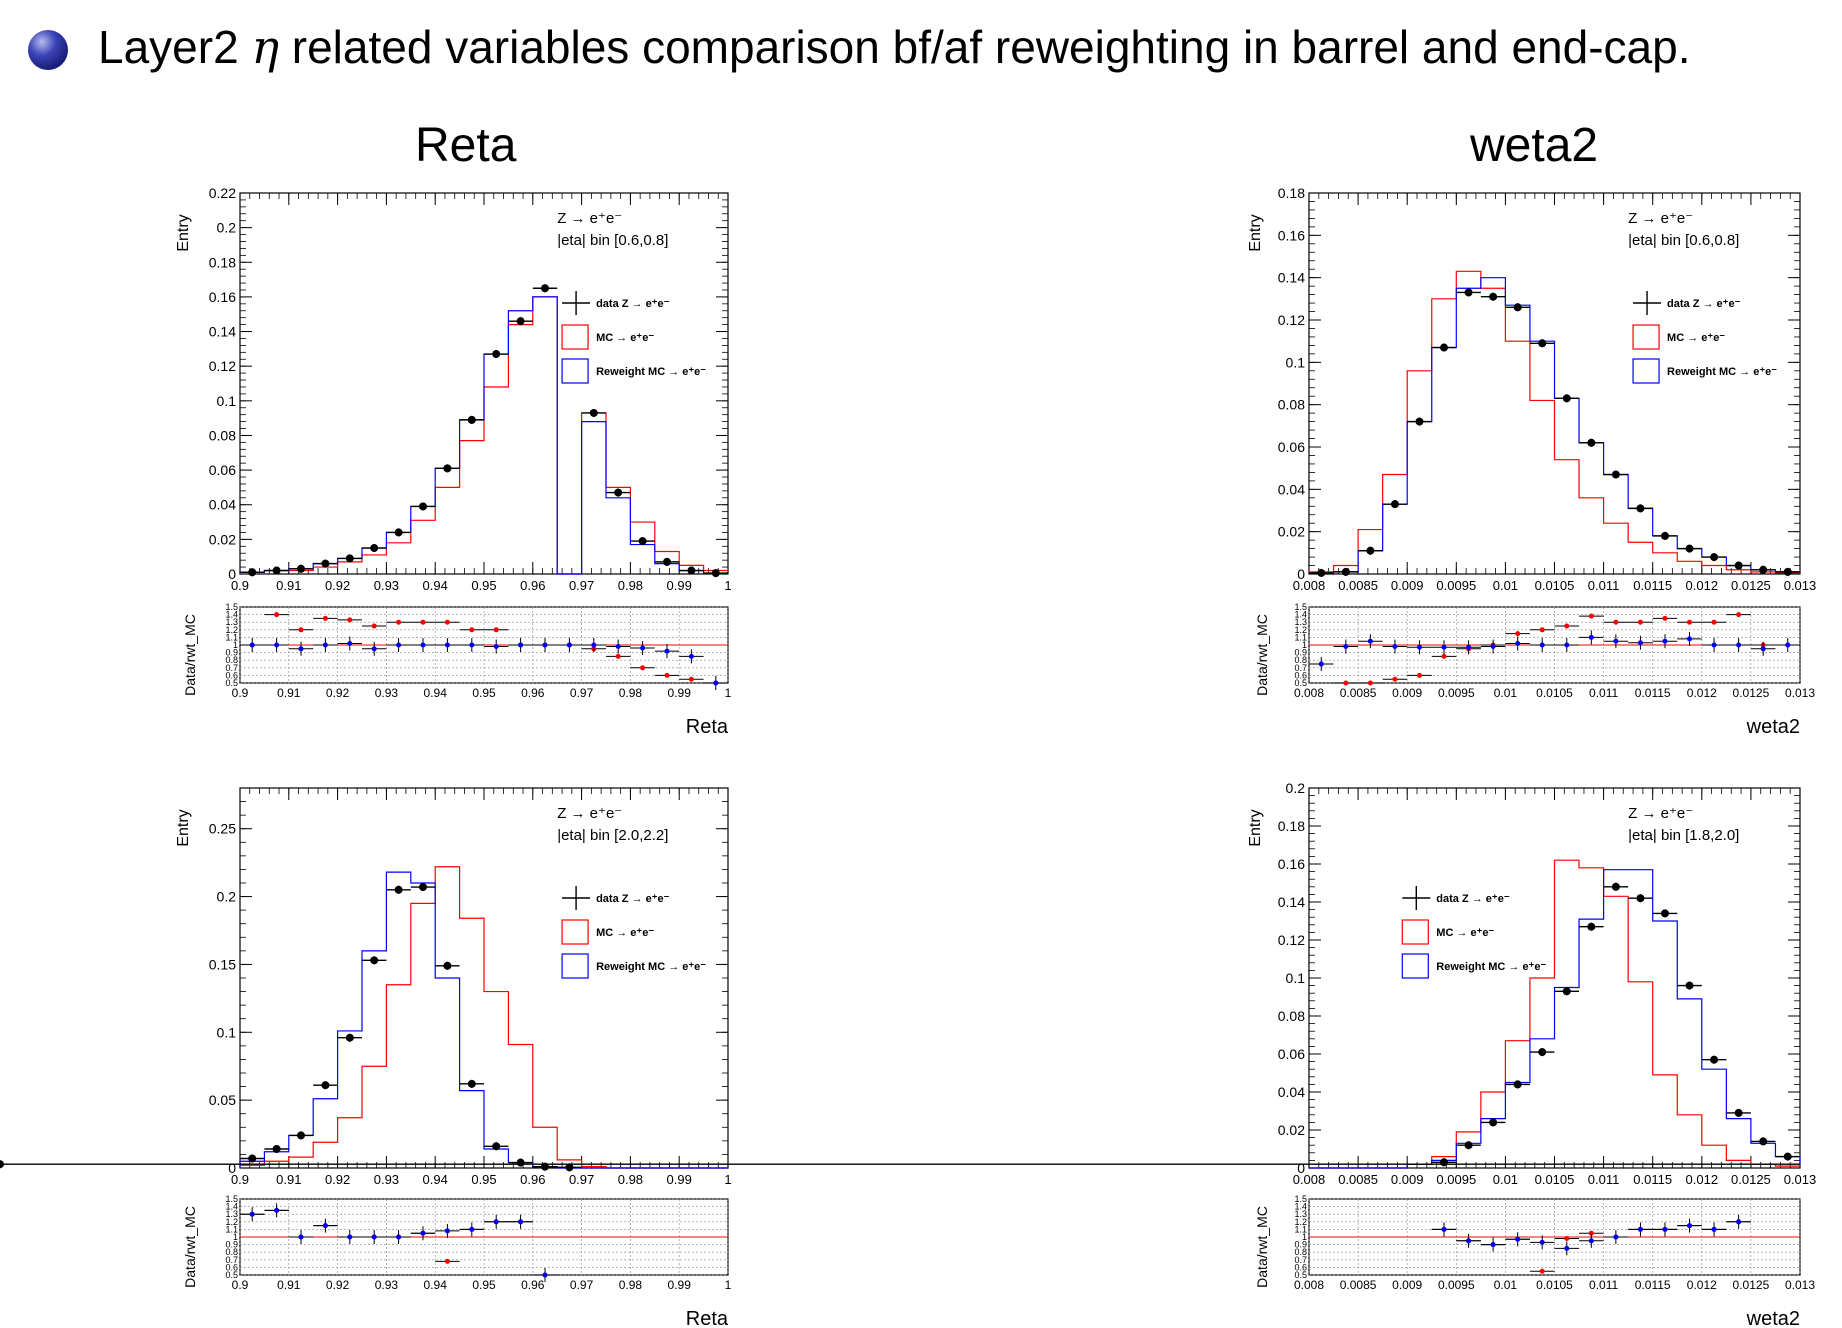 Image resolution: width=1842 pixels, height=1328 pixels. What do you see at coordinates (532, 1179) in the screenshot?
I see `x-tick-label: 0.96` at bounding box center [532, 1179].